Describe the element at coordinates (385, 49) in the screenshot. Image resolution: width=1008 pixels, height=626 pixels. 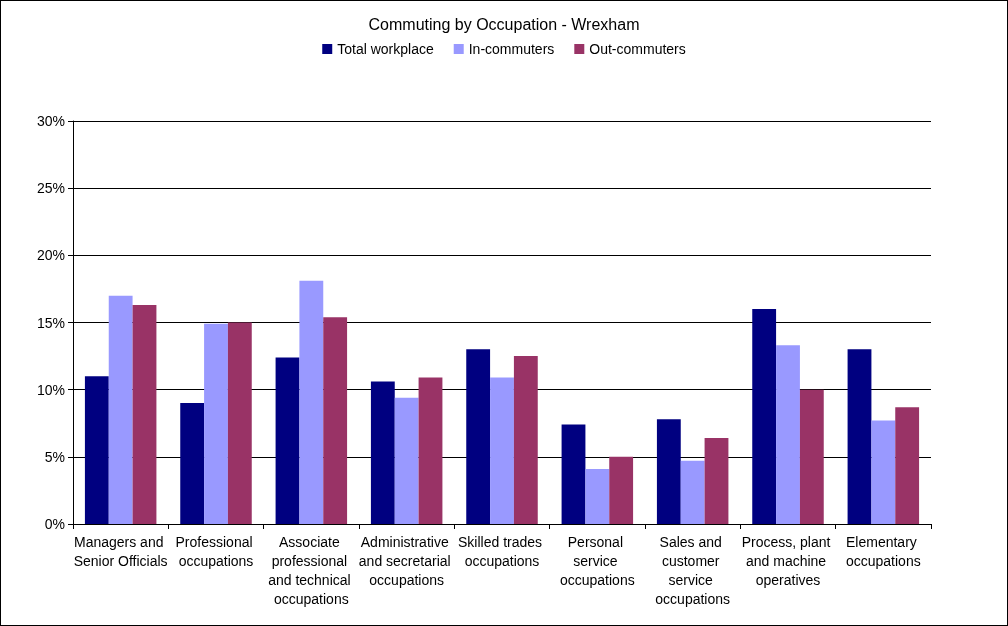
I see `legend-label: Total workplace` at that location.